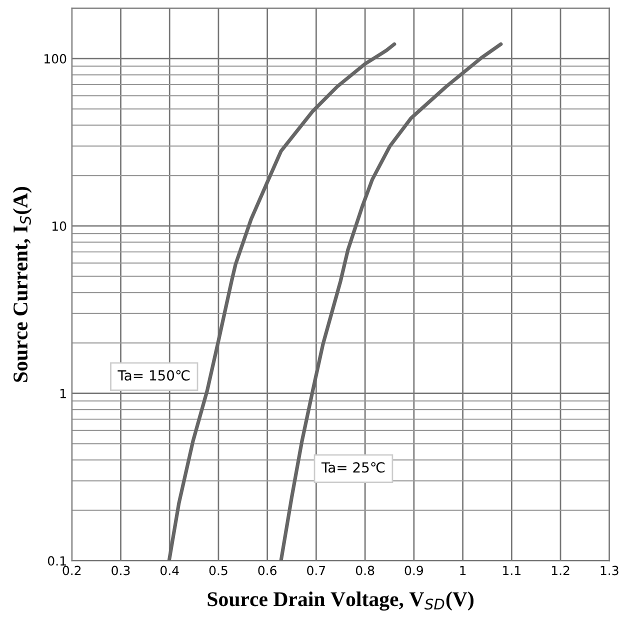 The width and height of the screenshot is (625, 630). Describe the element at coordinates (59, 226) in the screenshot. I see `y-tick-label: 10` at that location.